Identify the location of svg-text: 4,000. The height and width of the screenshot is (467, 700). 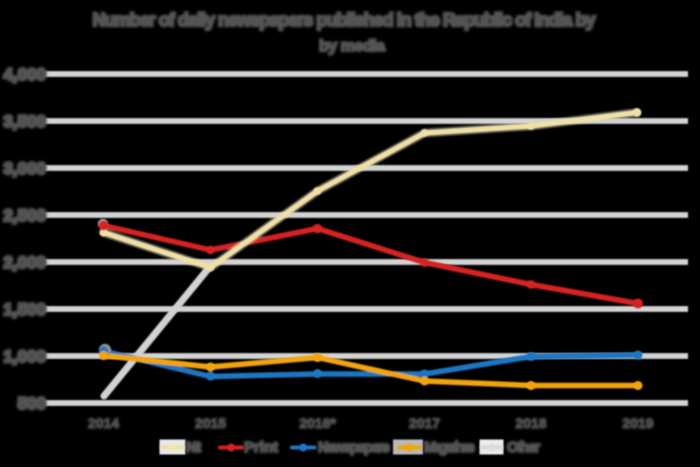
(24, 74).